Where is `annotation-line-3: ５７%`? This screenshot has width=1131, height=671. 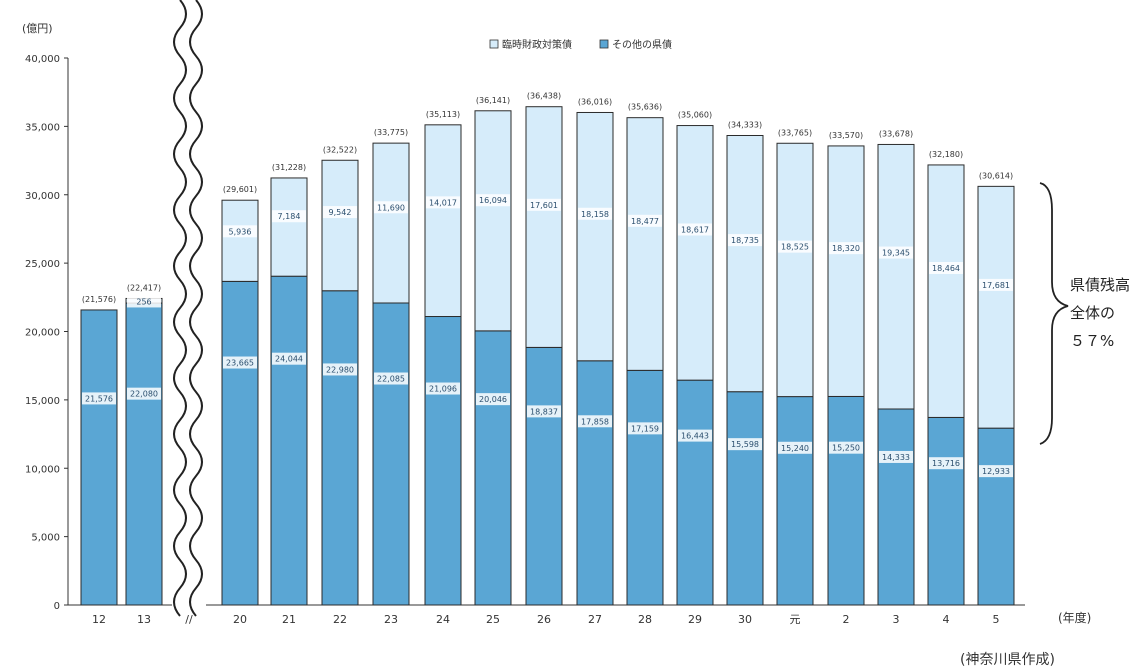 annotation-line-3: ５７% is located at coordinates (1092, 341).